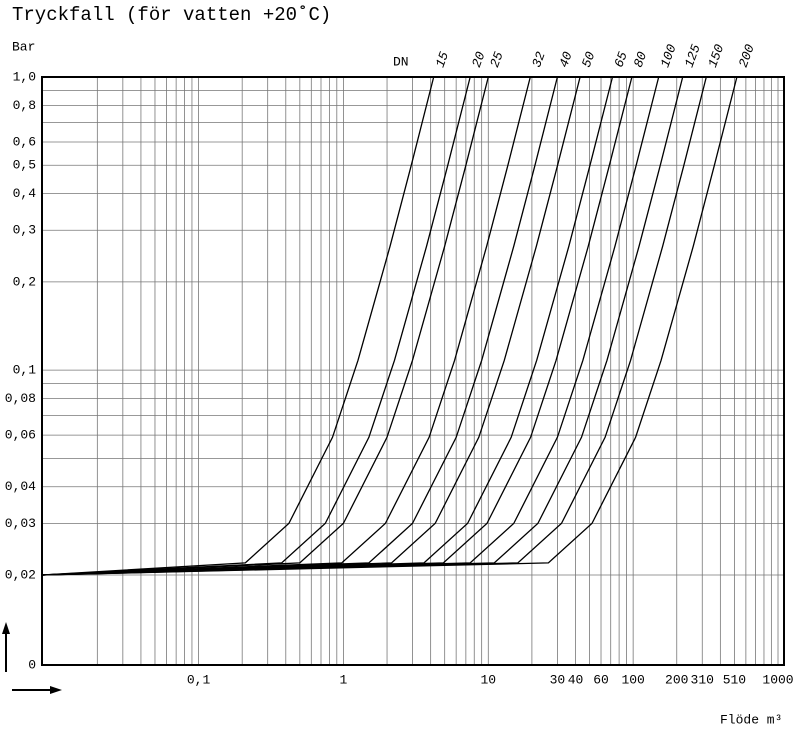 The width and height of the screenshot is (800, 730). Describe the element at coordinates (23, 46) in the screenshot. I see `y-axis-label: Bar` at that location.